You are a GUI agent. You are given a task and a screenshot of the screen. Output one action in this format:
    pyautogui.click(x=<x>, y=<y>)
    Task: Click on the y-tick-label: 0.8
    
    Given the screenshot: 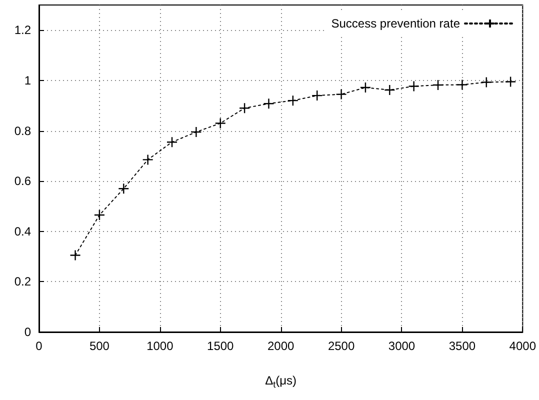 What is the action you would take?
    pyautogui.click(x=23, y=131)
    